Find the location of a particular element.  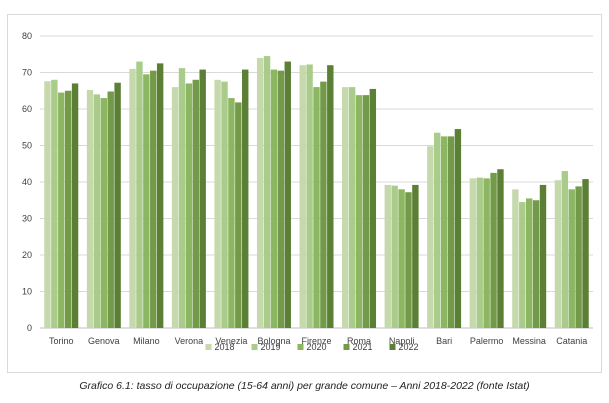

bar-2019-messina is located at coordinates (522, 265).